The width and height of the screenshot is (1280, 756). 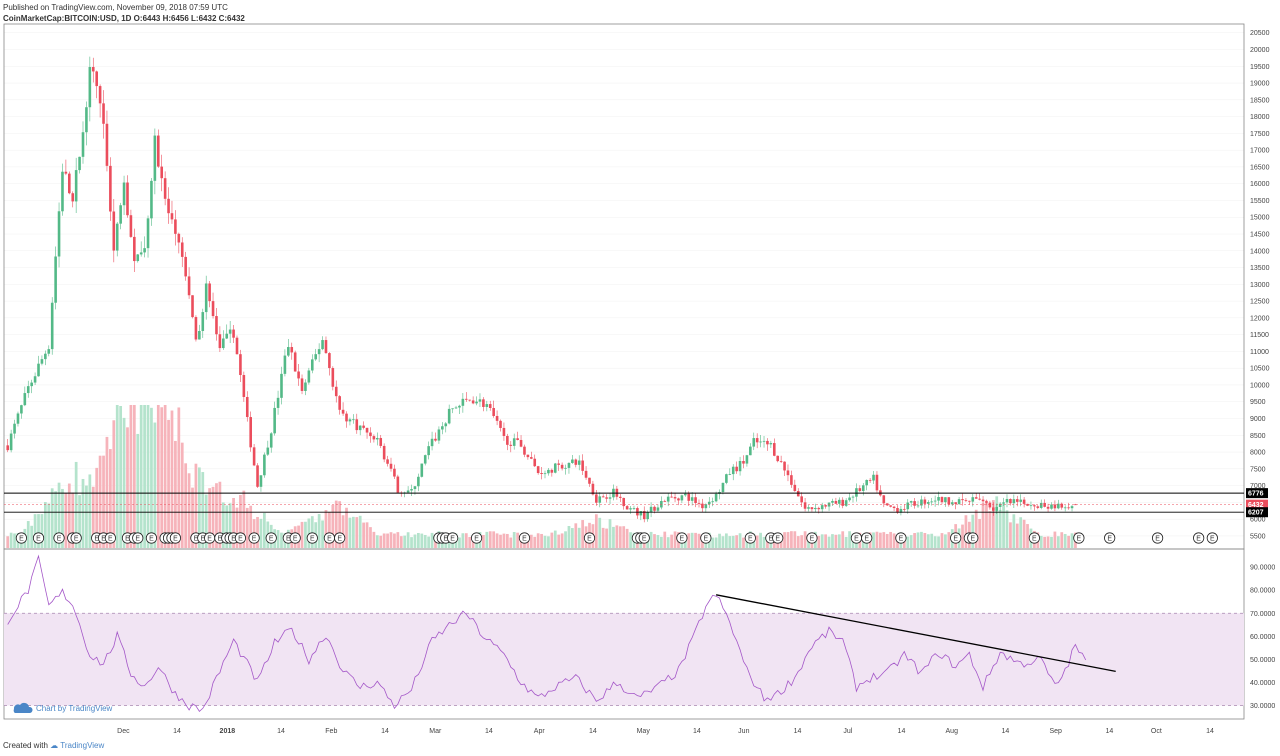 What do you see at coordinates (1258, 453) in the screenshot?
I see `price-tick-label-5: 8000` at bounding box center [1258, 453].